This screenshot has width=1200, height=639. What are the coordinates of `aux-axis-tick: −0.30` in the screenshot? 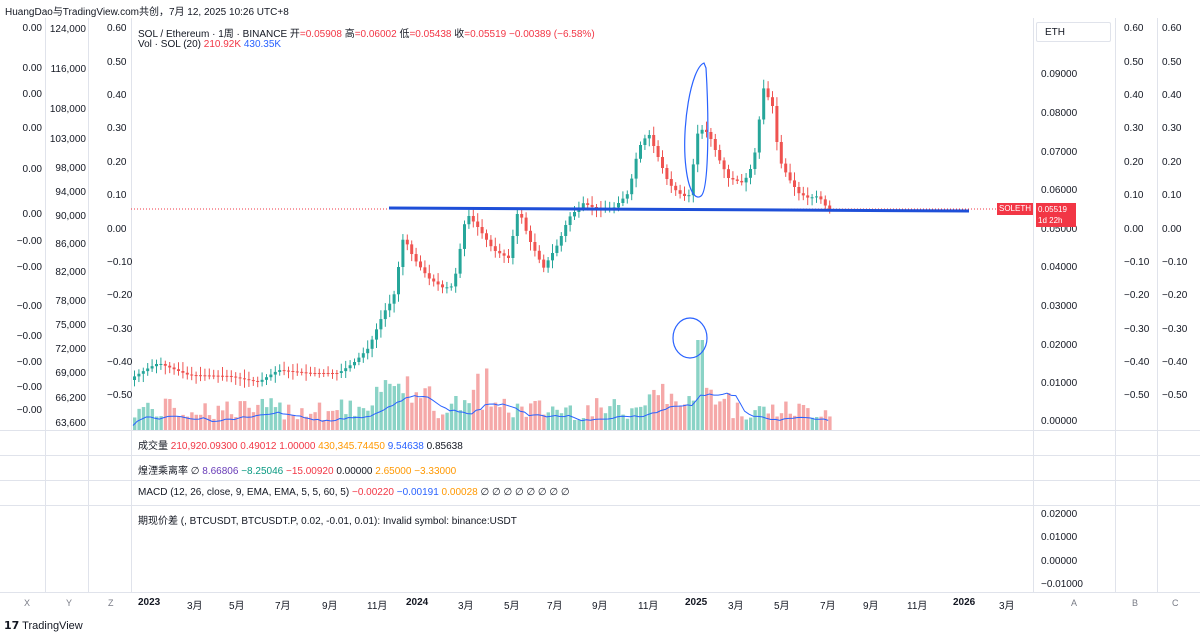 It's located at (1137, 329).